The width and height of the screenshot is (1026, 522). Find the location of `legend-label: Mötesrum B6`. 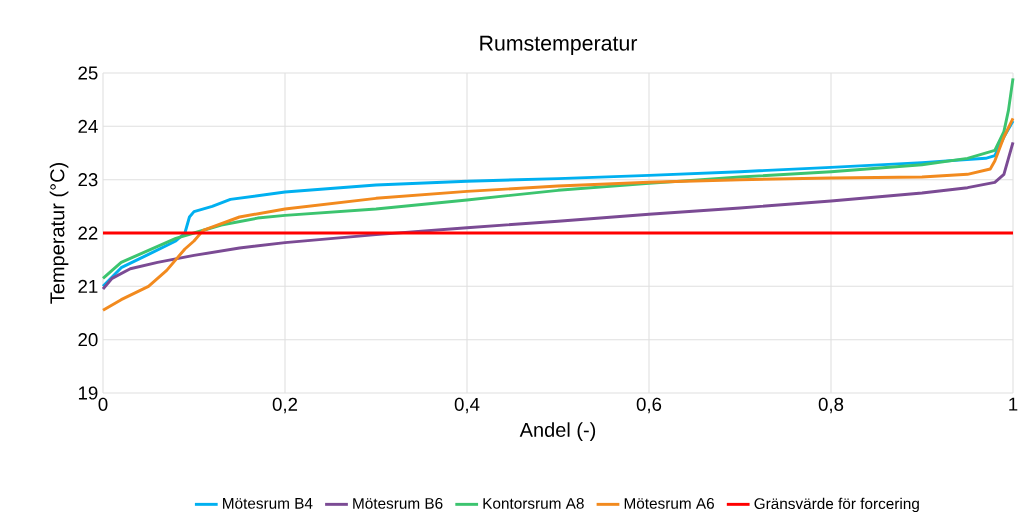

legend-label: Mötesrum B6 is located at coordinates (398, 503).